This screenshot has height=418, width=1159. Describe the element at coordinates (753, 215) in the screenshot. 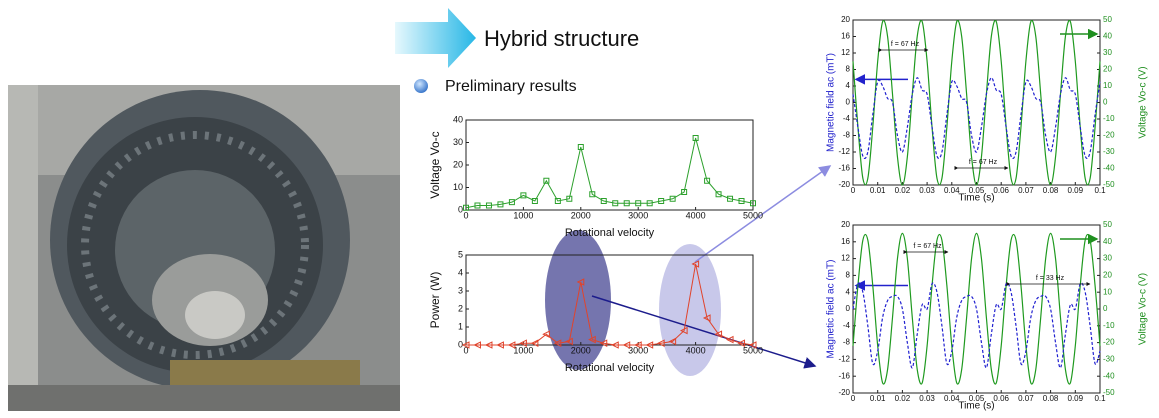

I see `x-tick-label: 5000` at that location.